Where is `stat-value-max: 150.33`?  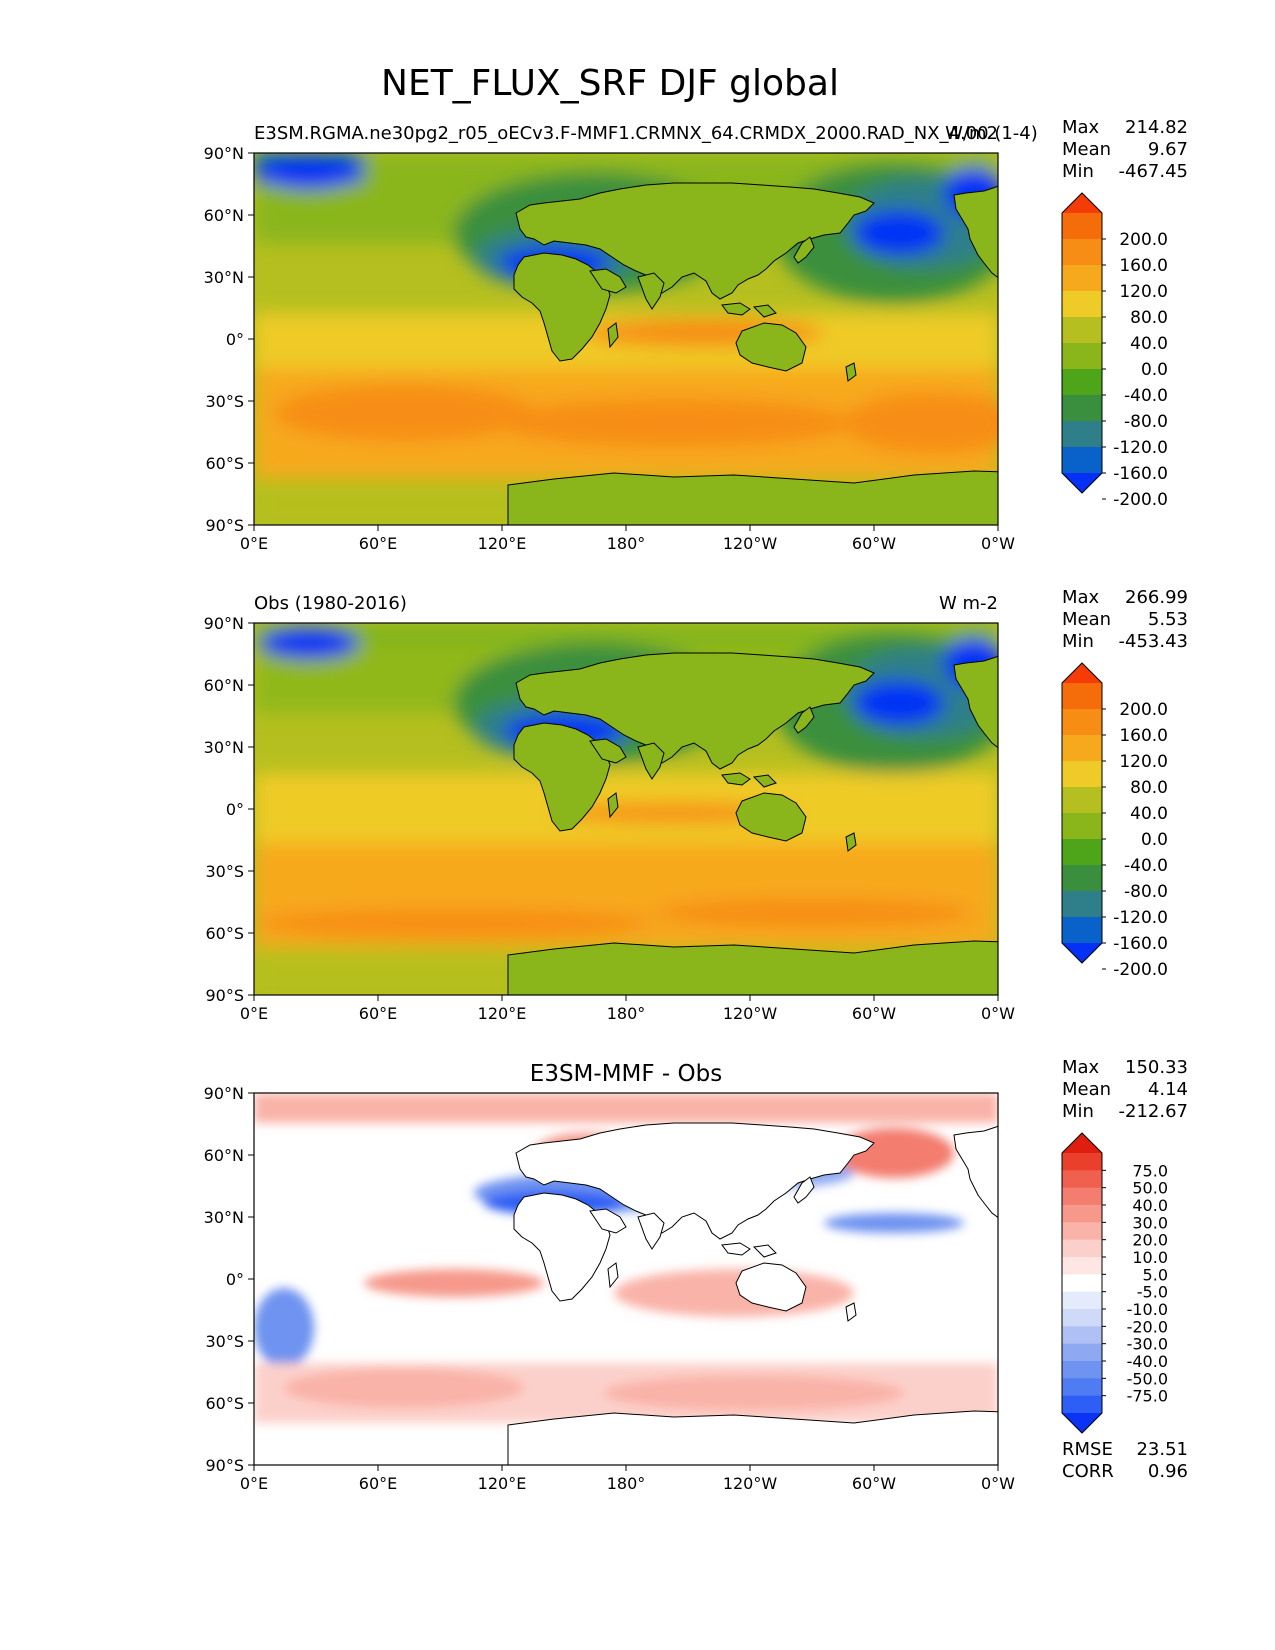 stat-value-max: 150.33 is located at coordinates (1156, 1067).